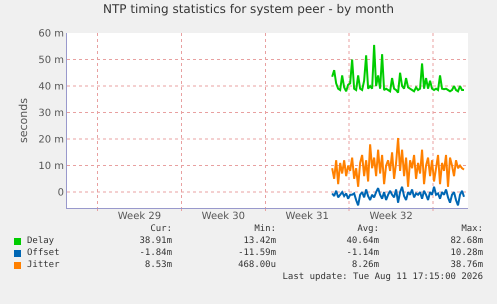 The height and width of the screenshot is (304, 497). What do you see at coordinates (223, 216) in the screenshot?
I see `x-tick-label: Week 30` at bounding box center [223, 216].